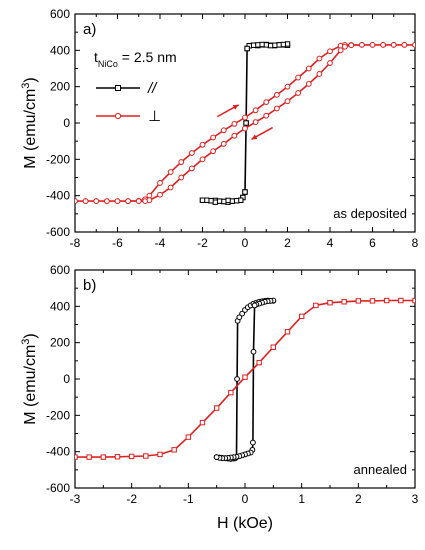 This screenshot has width=425, height=550. Describe the element at coordinates (75, 243) in the screenshot. I see `x-tick-label: -8` at that location.